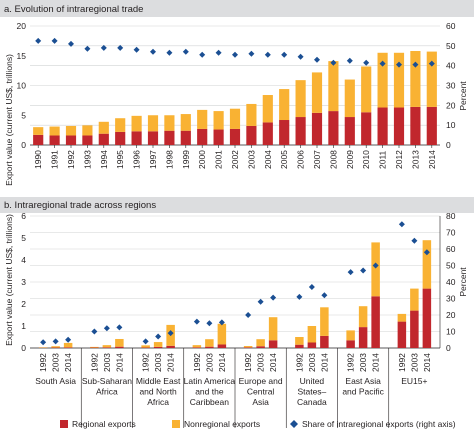  Describe the element at coordinates (294, 424) in the screenshot. I see `legend-diamond` at that location.